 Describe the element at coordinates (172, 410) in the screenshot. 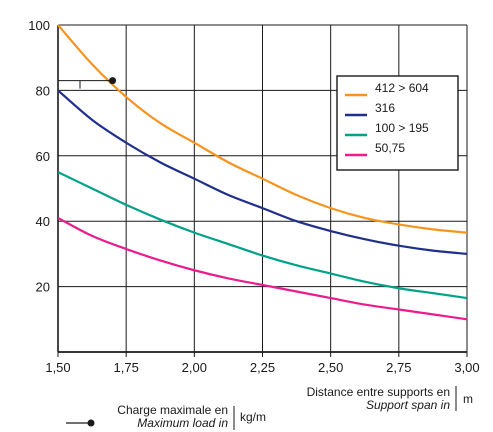

I see `y-caption-label: Charge maximale en` at that location.